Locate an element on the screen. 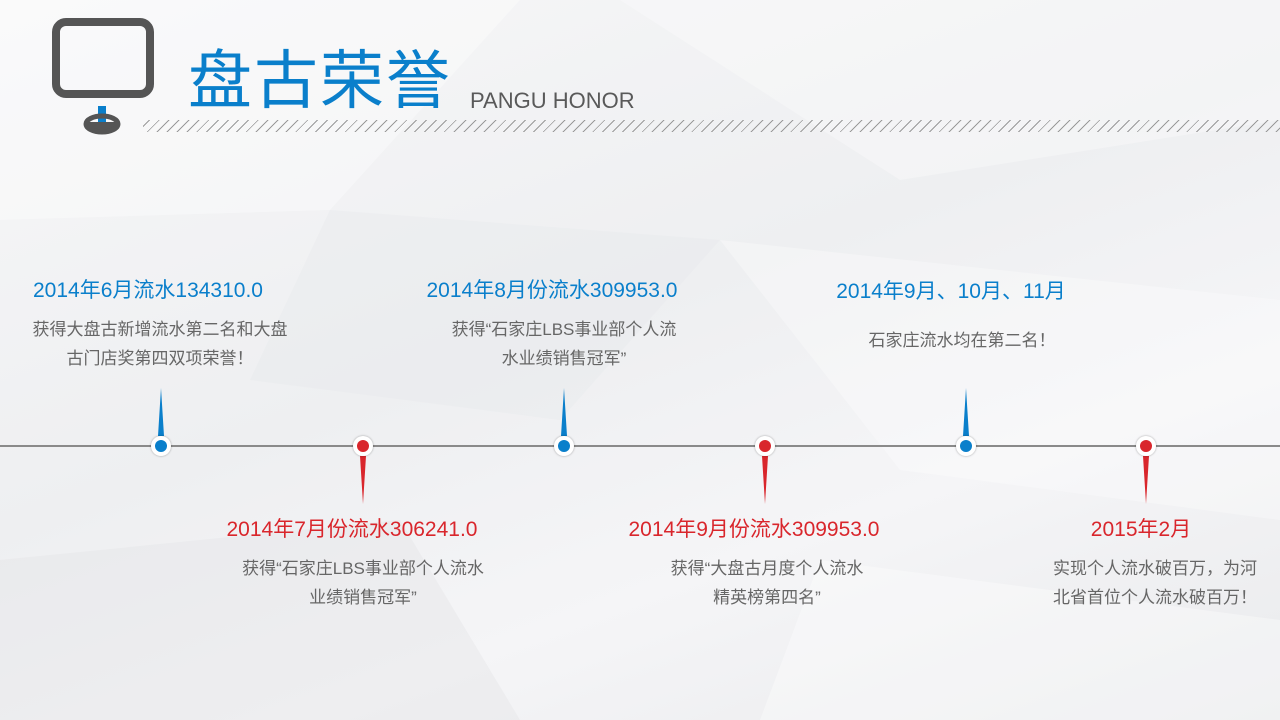 This screenshot has width=1280, height=720. timeline-event: 2015年2月实现个人流水破百万，为河 北省首位个人流水破百万！ is located at coordinates (1132, 564).